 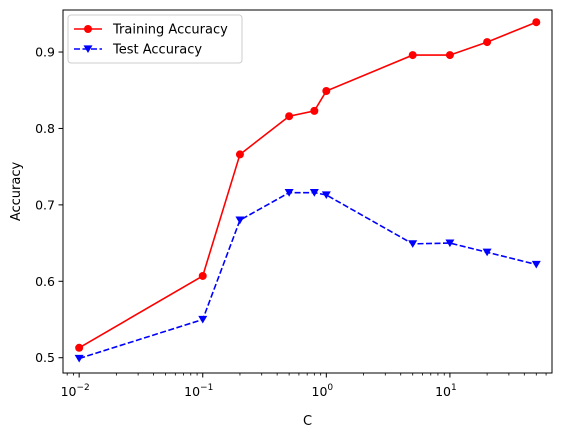 I want to click on x-tick-label: 10¹, so click(x=446, y=391).